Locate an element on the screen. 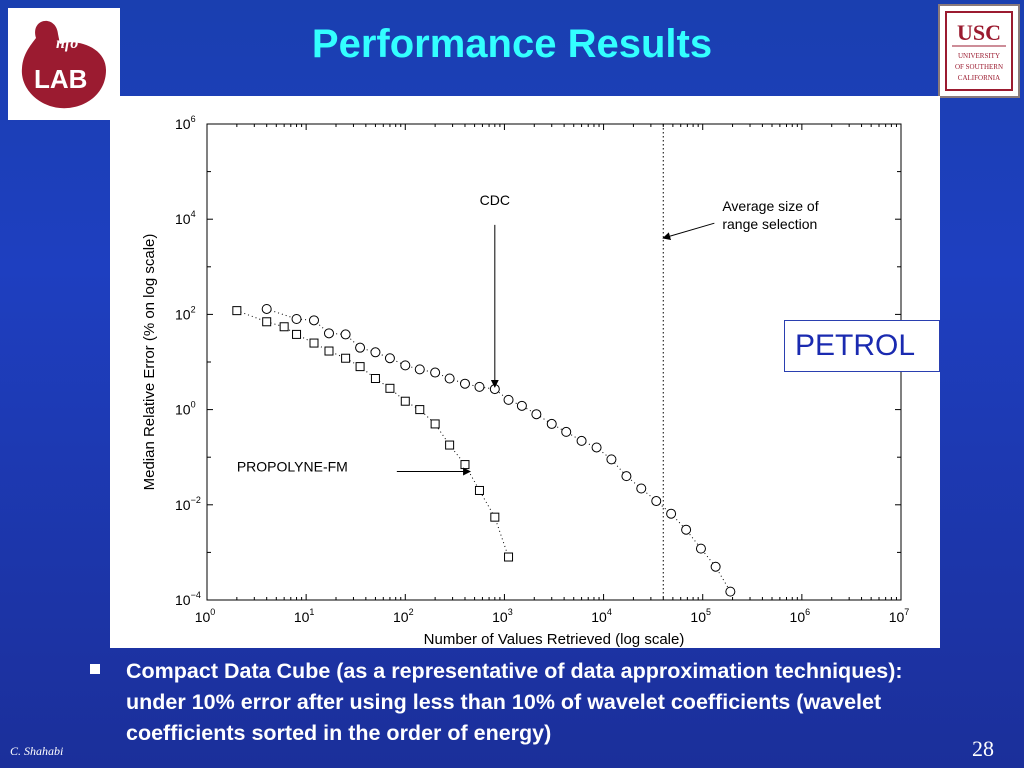 This screenshot has width=1024, height=768. annotation-arrow is located at coordinates (688, 231).